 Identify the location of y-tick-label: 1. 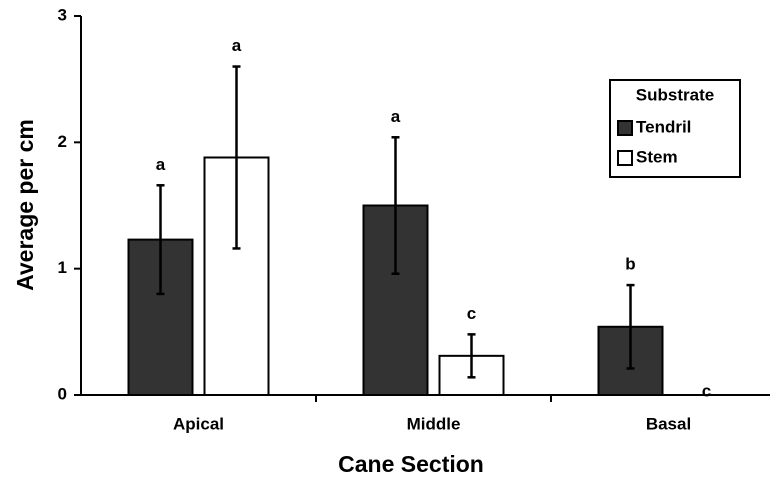
(62, 267).